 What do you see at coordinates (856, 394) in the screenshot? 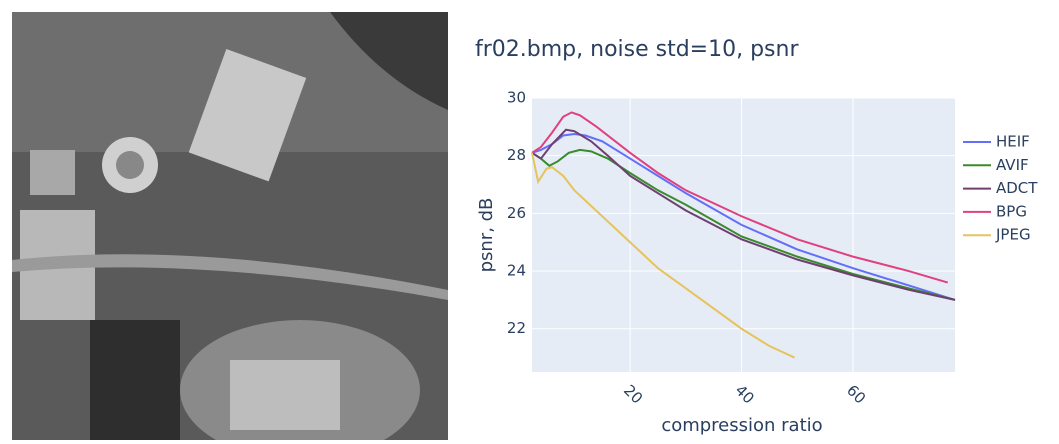
I see `x-tick-label: 60` at bounding box center [856, 394].